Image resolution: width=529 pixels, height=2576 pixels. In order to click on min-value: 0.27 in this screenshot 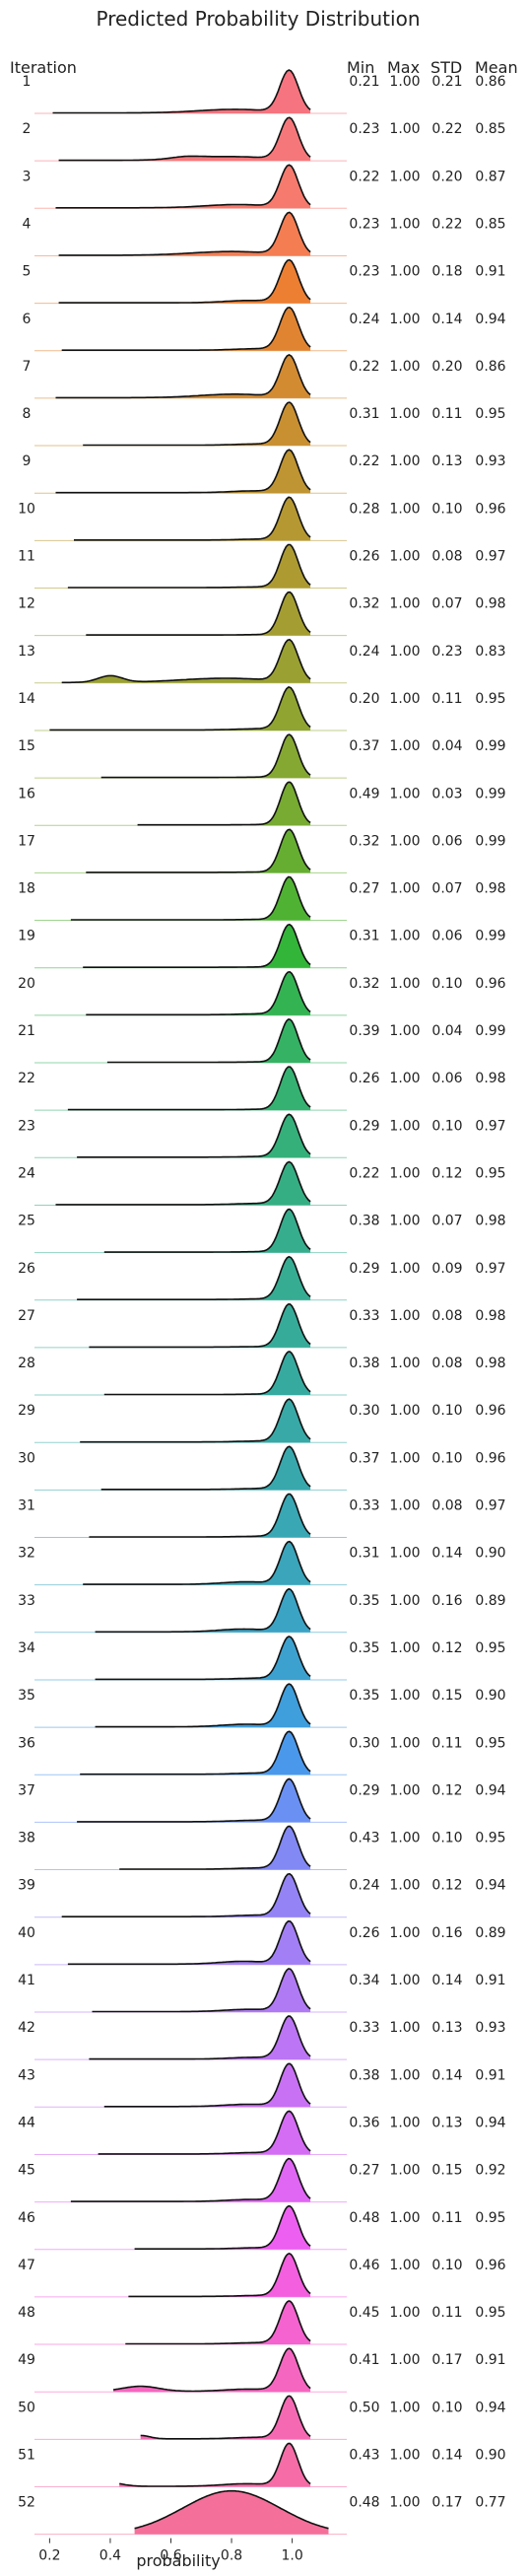, I will do `click(364, 889)`.